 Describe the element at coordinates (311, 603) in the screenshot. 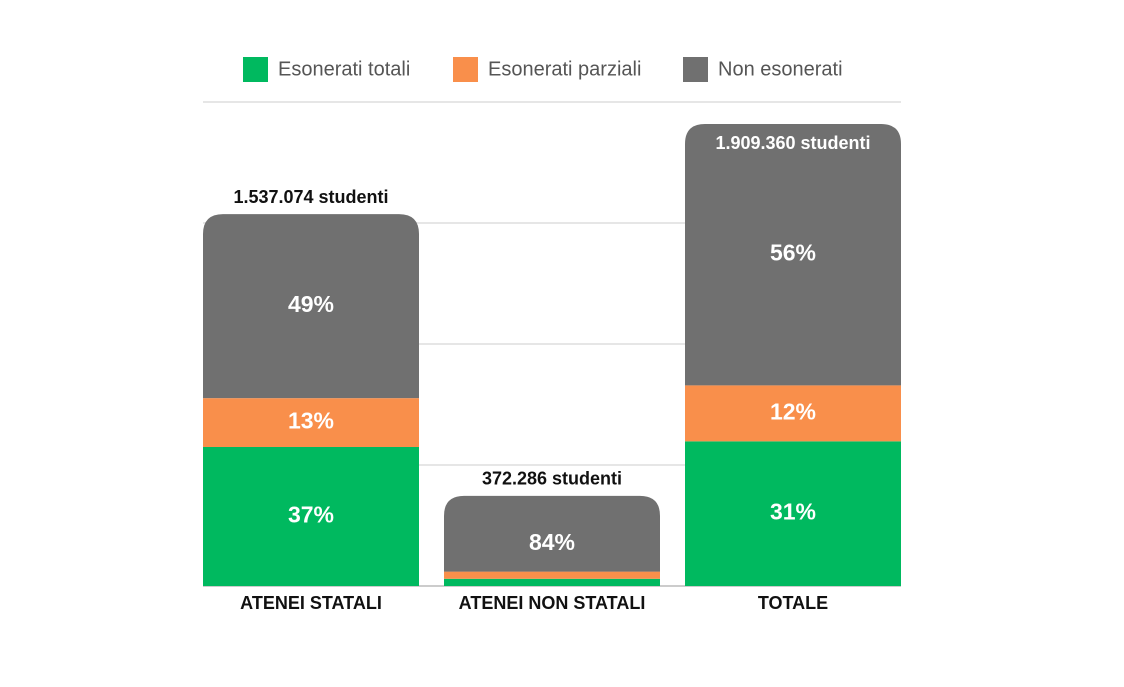

I see `x-tick-label: ATENEI STATALI` at that location.